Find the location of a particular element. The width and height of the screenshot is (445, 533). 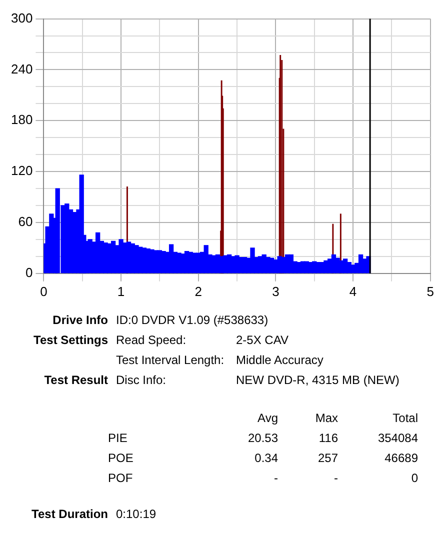

x-tick-label: 0 is located at coordinates (44, 291).